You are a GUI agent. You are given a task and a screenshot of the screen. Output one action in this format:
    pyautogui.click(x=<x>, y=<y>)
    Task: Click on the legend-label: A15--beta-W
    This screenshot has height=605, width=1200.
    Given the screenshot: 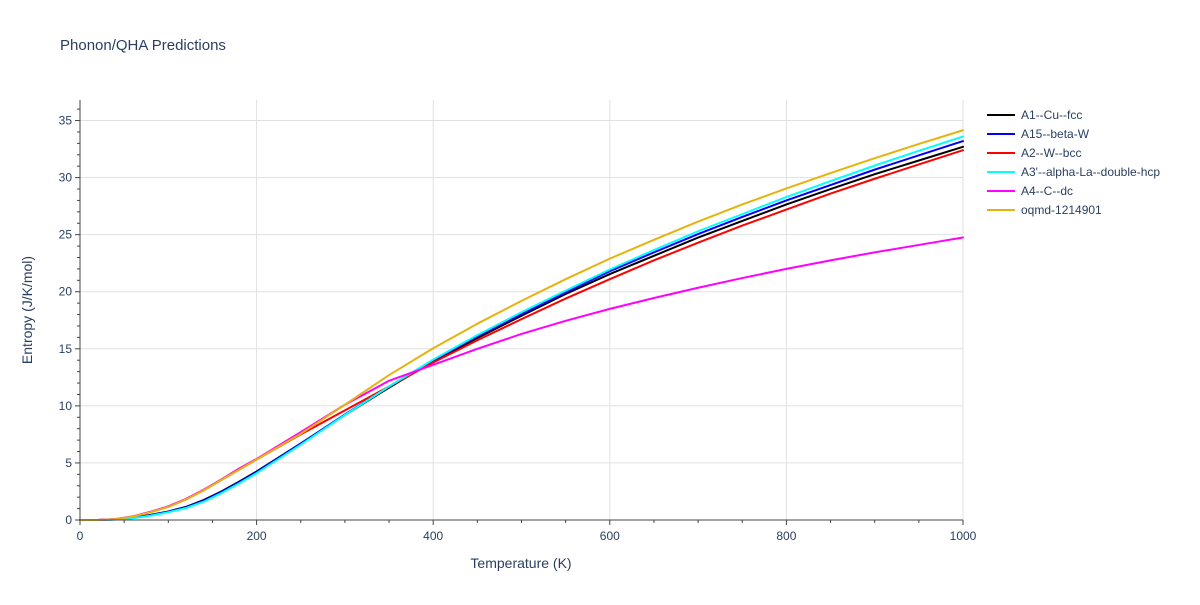 What is the action you would take?
    pyautogui.click(x=1055, y=134)
    